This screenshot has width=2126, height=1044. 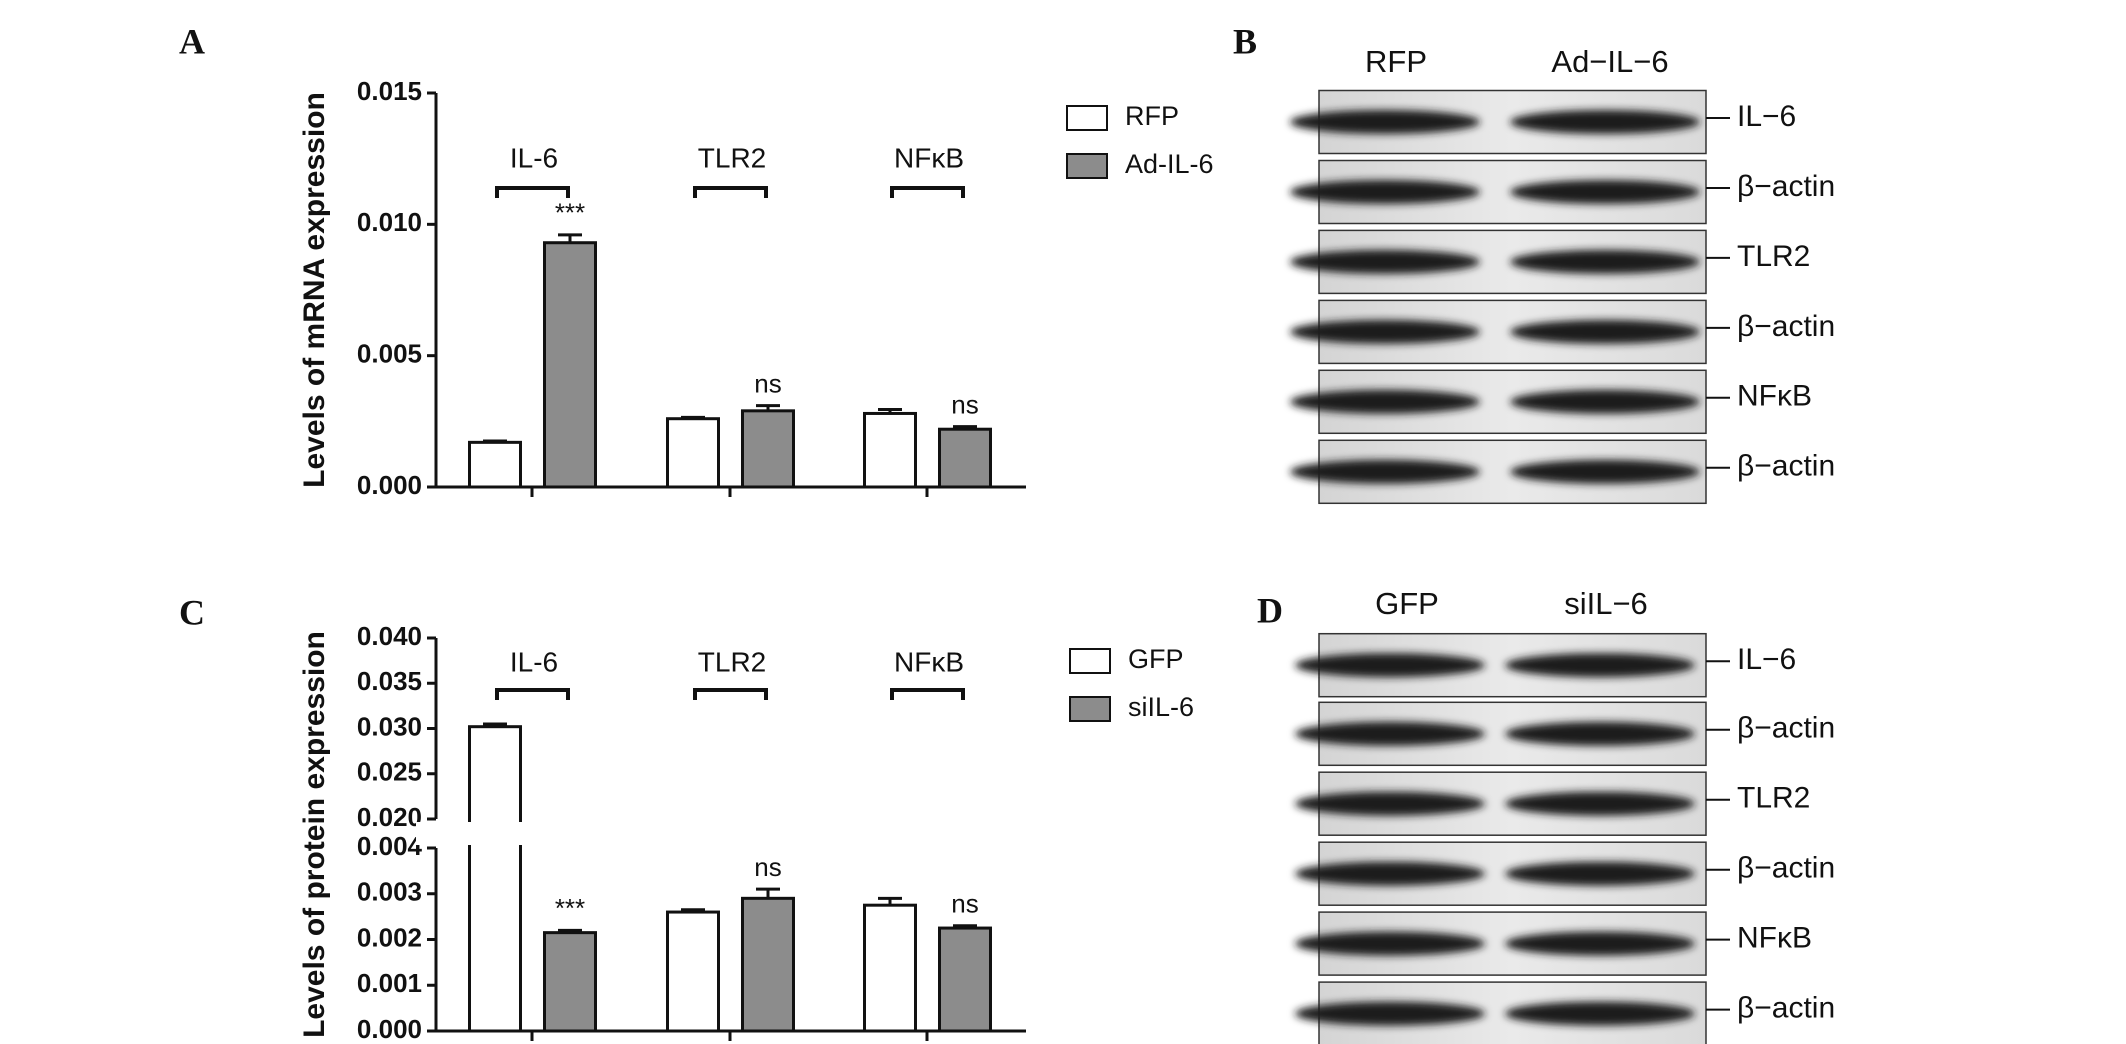 What do you see at coordinates (389, 91) in the screenshot?
I see `y-tick-label: 0.015` at bounding box center [389, 91].